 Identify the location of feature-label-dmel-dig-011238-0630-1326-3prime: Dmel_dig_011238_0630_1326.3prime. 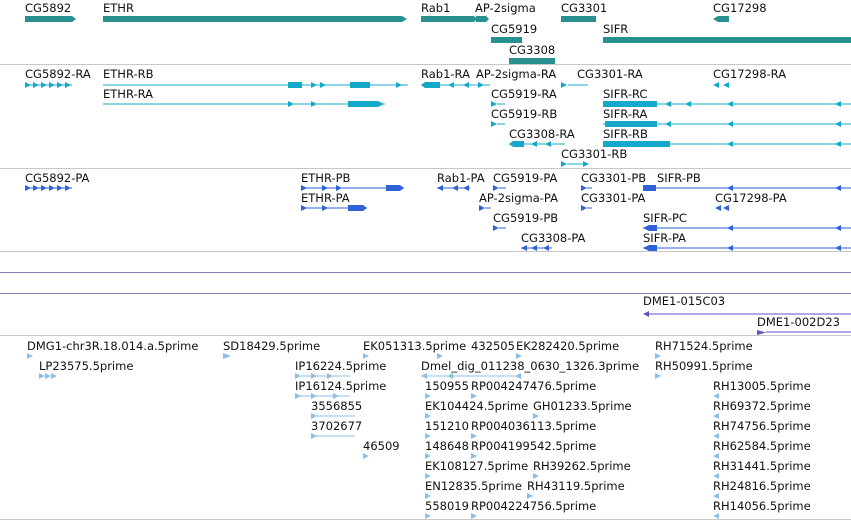
(530, 366).